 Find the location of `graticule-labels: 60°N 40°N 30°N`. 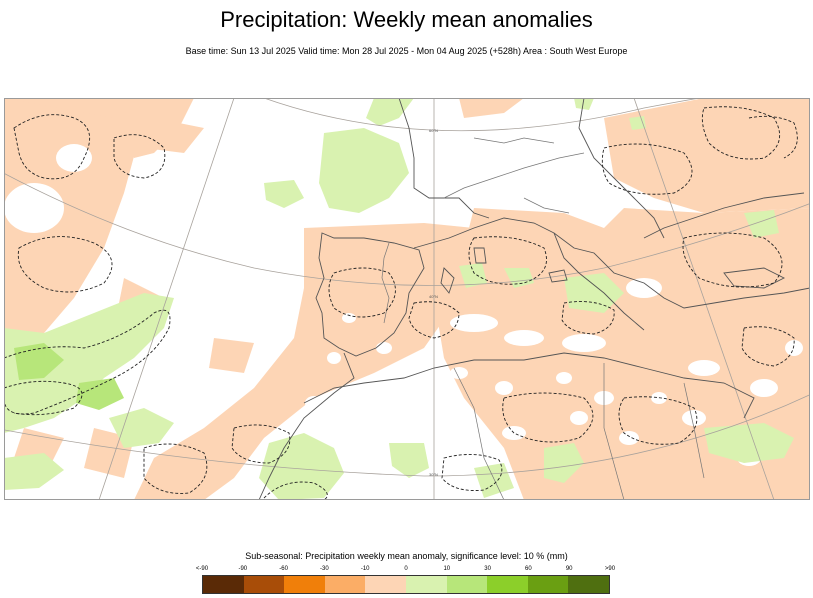

graticule-labels: 60°N 40°N 30°N is located at coordinates (433, 302).